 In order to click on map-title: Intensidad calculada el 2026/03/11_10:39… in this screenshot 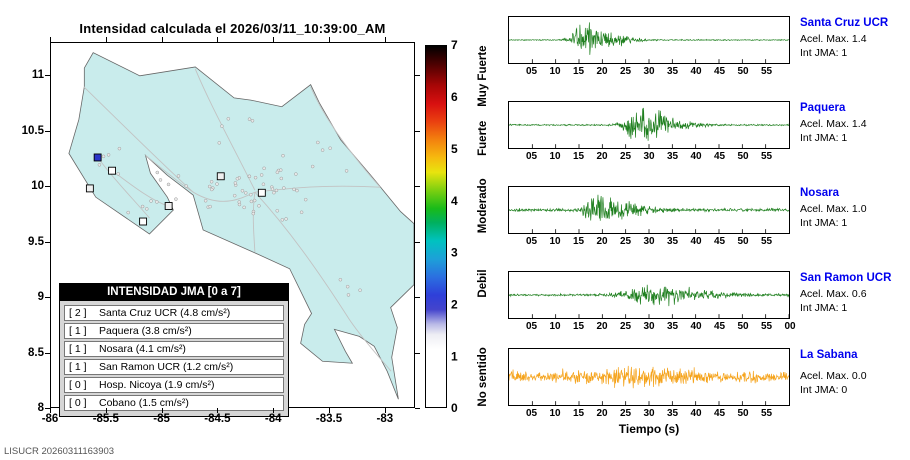, I will do `click(232, 28)`.